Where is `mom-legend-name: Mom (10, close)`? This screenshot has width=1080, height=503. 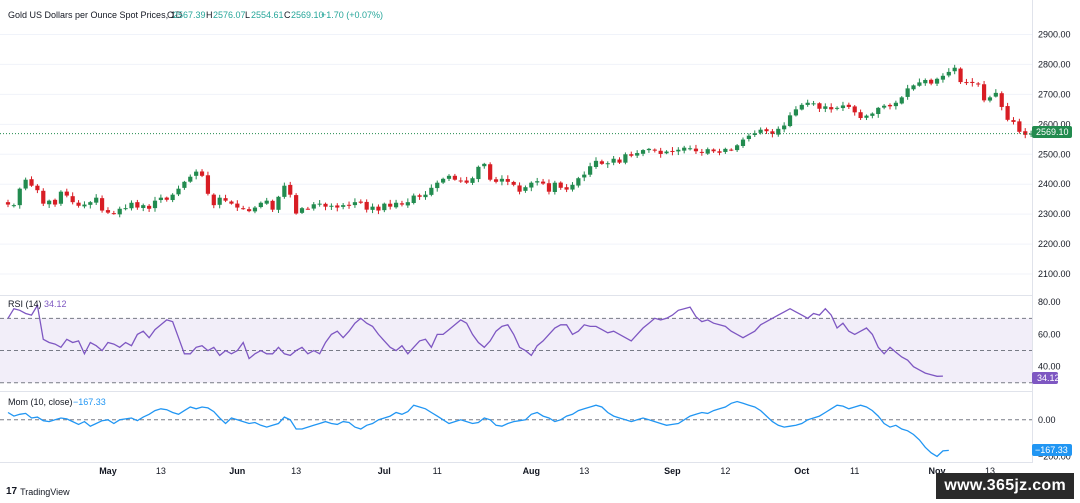 mom-legend-name: Mom (10, close) is located at coordinates (40, 402).